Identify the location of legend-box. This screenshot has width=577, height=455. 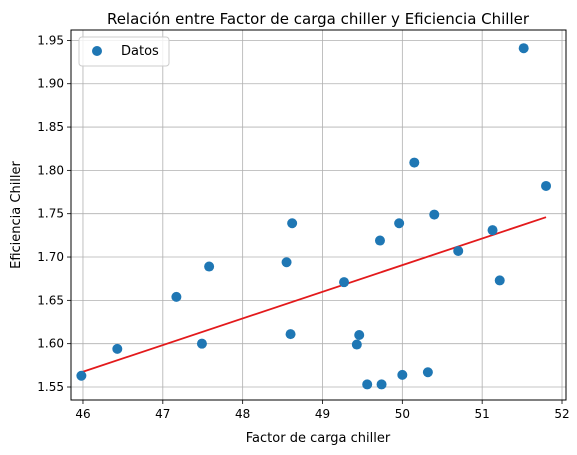
(124, 51).